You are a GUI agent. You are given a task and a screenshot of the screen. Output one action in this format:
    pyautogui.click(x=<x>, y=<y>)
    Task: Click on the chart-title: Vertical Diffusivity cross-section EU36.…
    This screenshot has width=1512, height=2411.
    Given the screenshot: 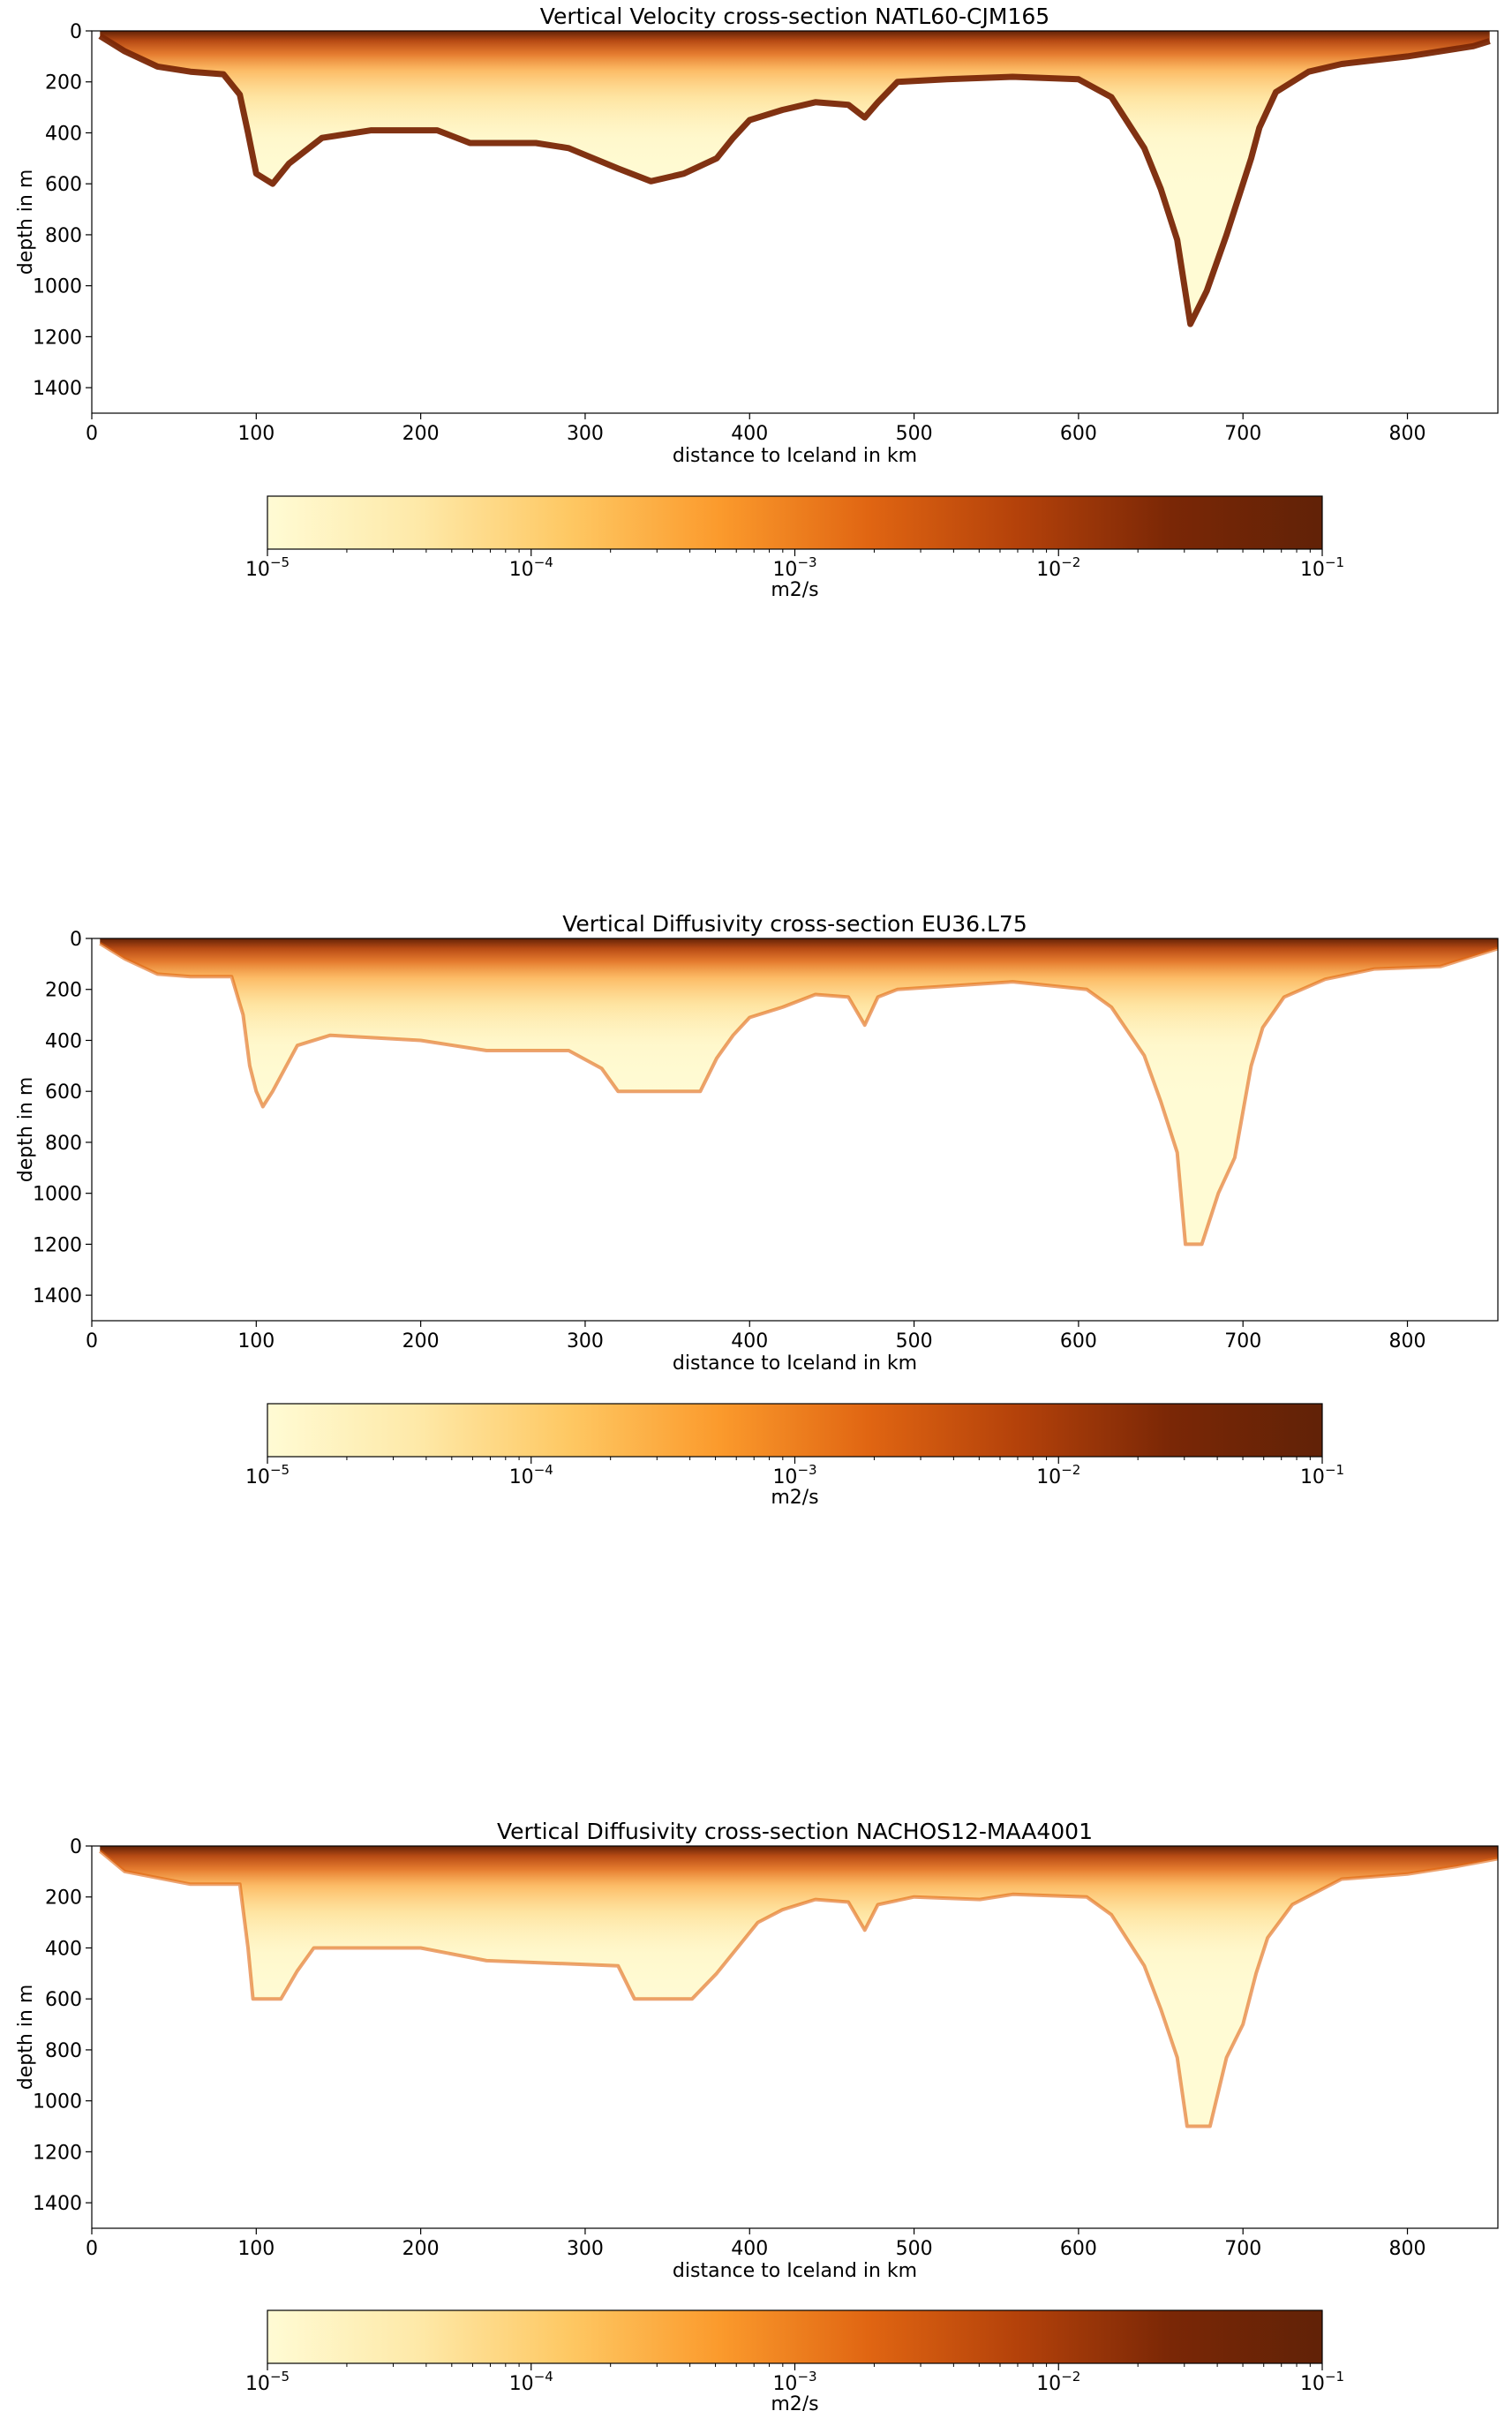 What is the action you would take?
    pyautogui.click(x=794, y=924)
    